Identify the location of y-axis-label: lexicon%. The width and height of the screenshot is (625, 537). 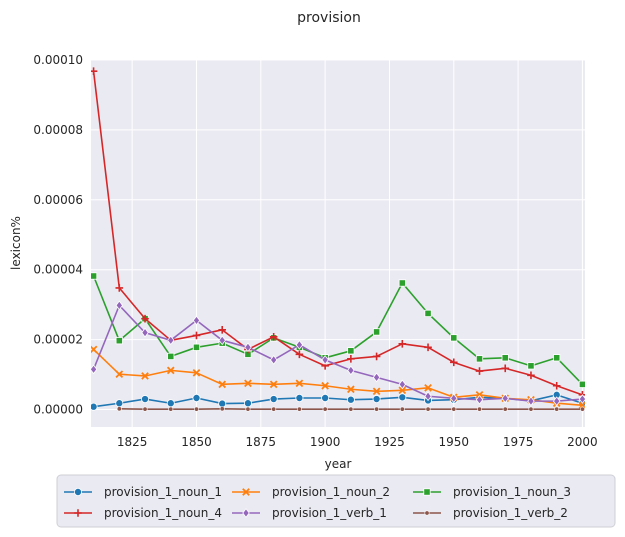
(16, 243).